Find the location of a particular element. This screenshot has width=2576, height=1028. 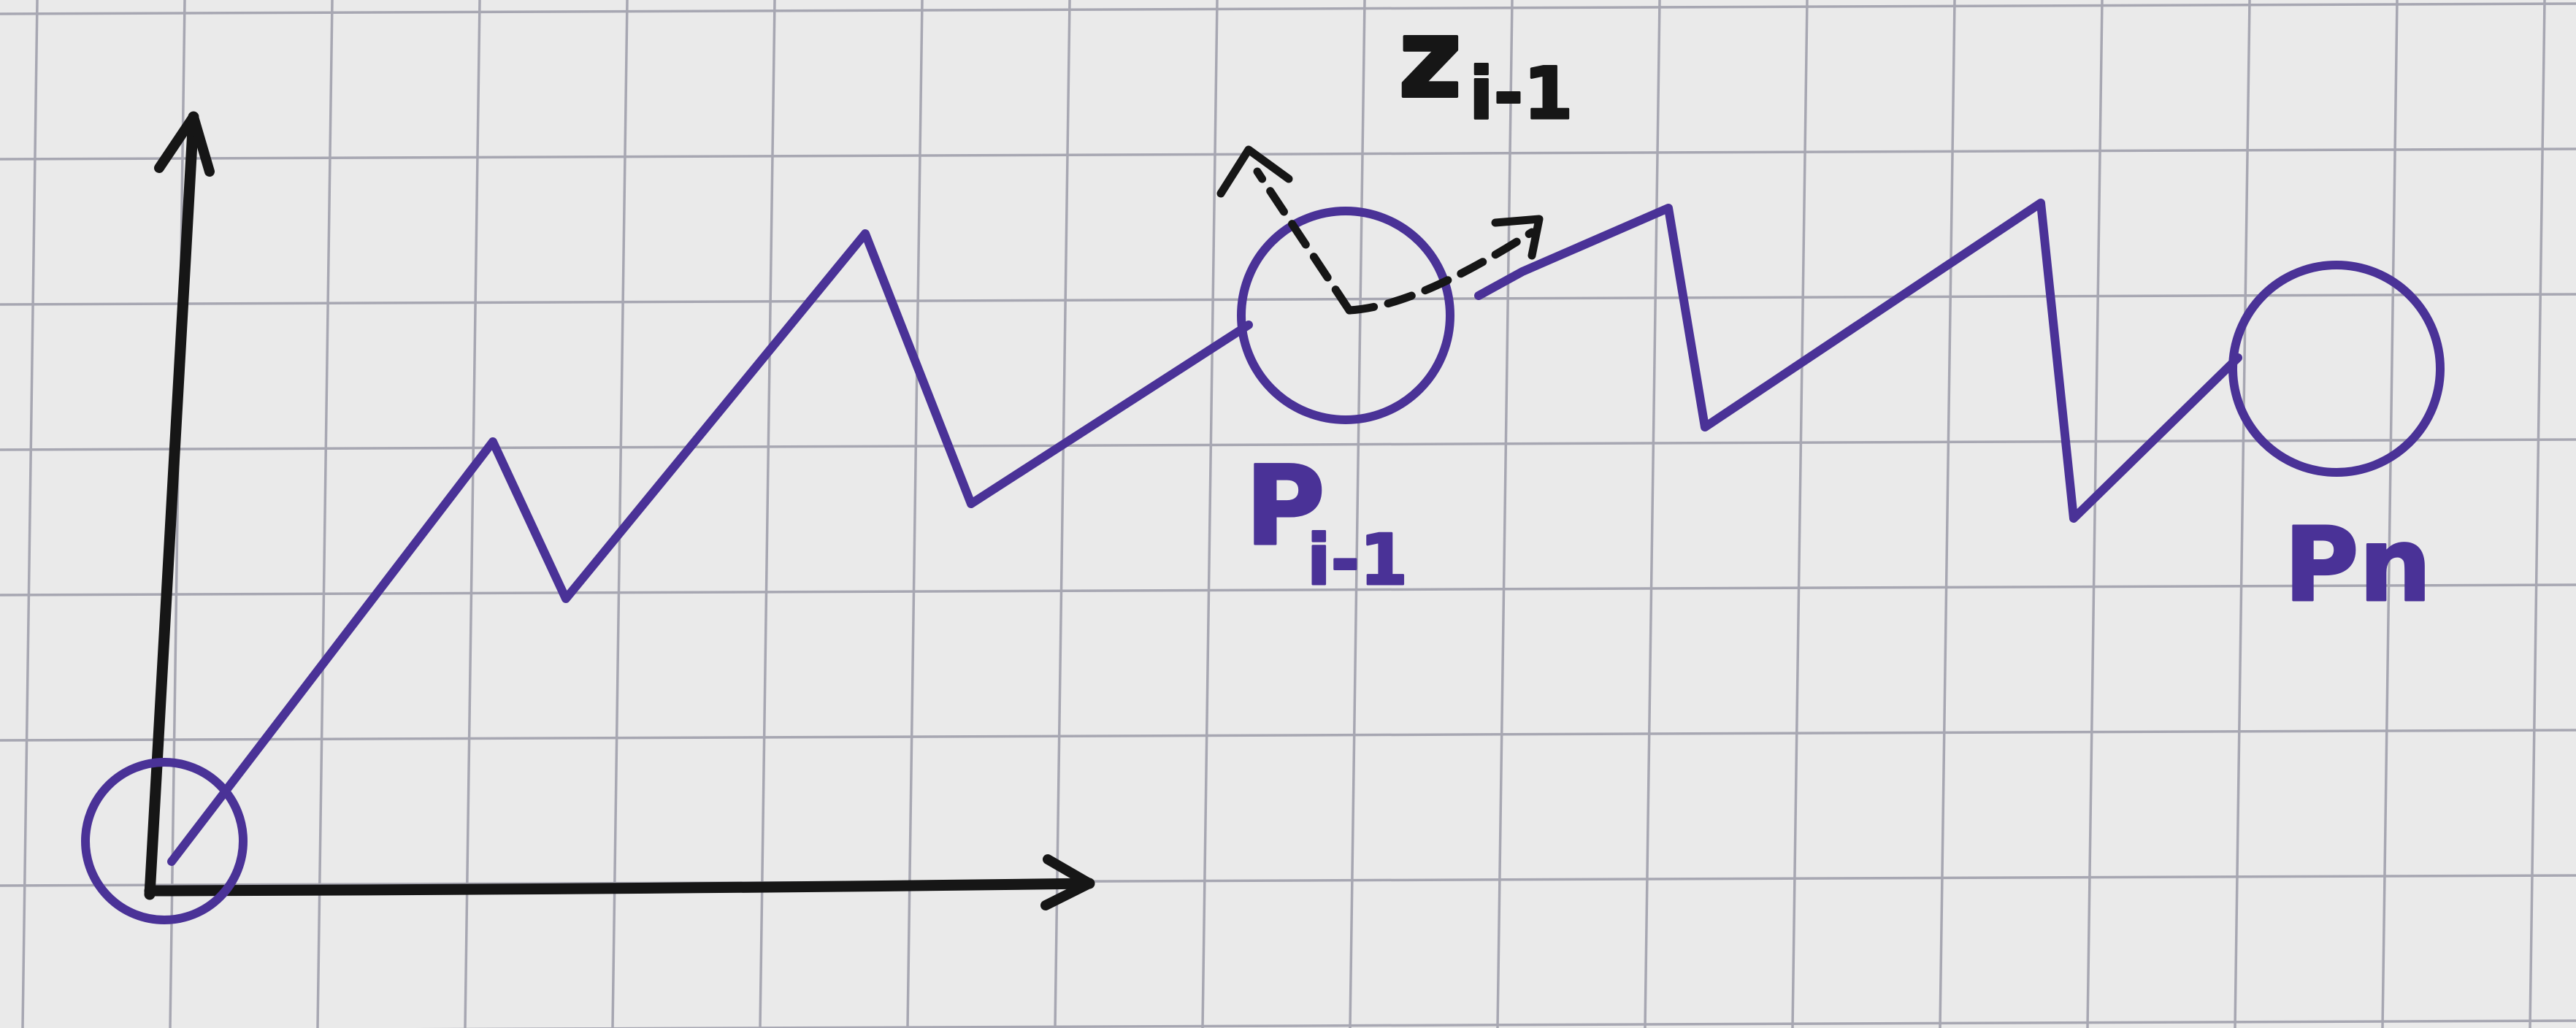

path-segment-pi-1-to-pn is located at coordinates (1858, 361).